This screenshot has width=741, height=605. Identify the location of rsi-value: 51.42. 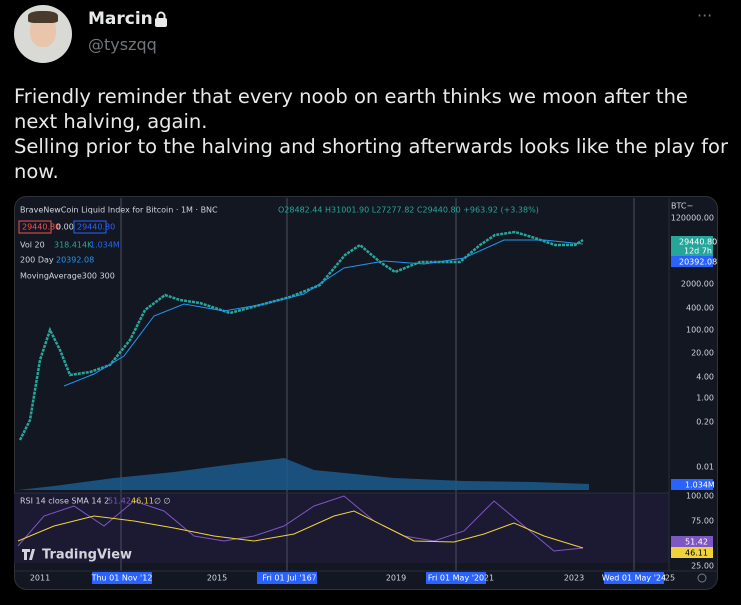
(696, 542).